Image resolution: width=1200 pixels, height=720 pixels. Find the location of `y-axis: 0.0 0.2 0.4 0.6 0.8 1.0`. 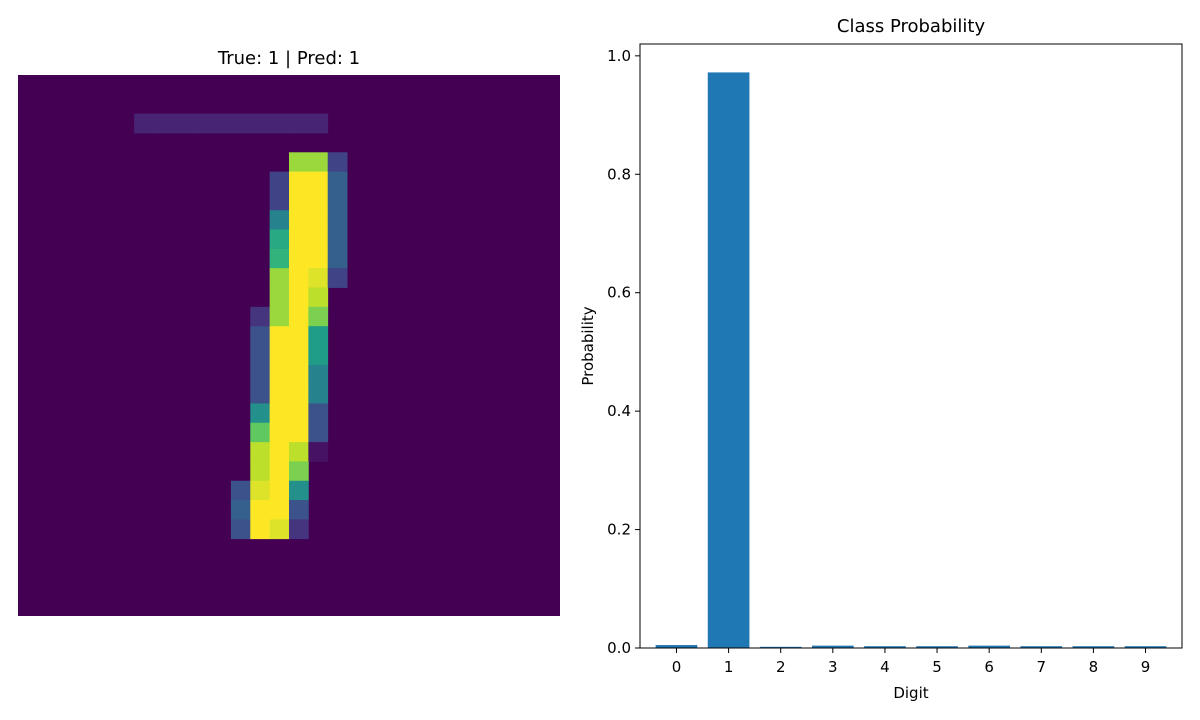

y-axis: 0.0 0.2 0.4 0.6 0.8 1.0 is located at coordinates (623, 352).